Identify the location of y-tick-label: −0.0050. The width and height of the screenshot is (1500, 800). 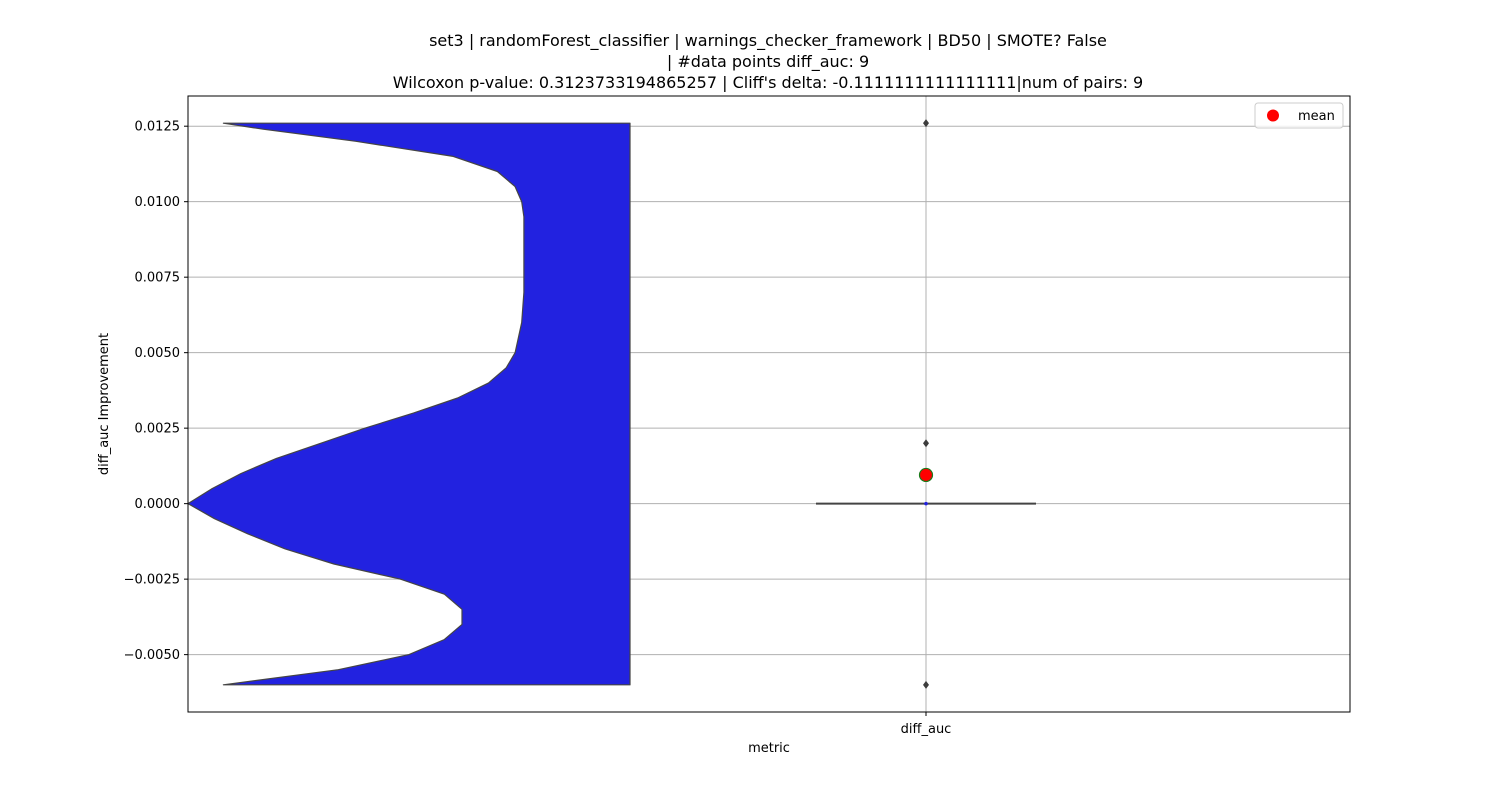
(152, 655).